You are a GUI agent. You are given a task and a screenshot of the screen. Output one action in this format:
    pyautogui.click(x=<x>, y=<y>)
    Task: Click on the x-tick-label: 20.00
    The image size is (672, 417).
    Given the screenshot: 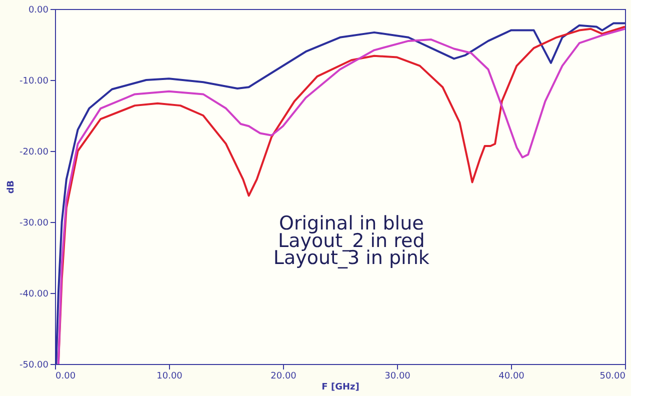 What is the action you would take?
    pyautogui.click(x=283, y=377)
    